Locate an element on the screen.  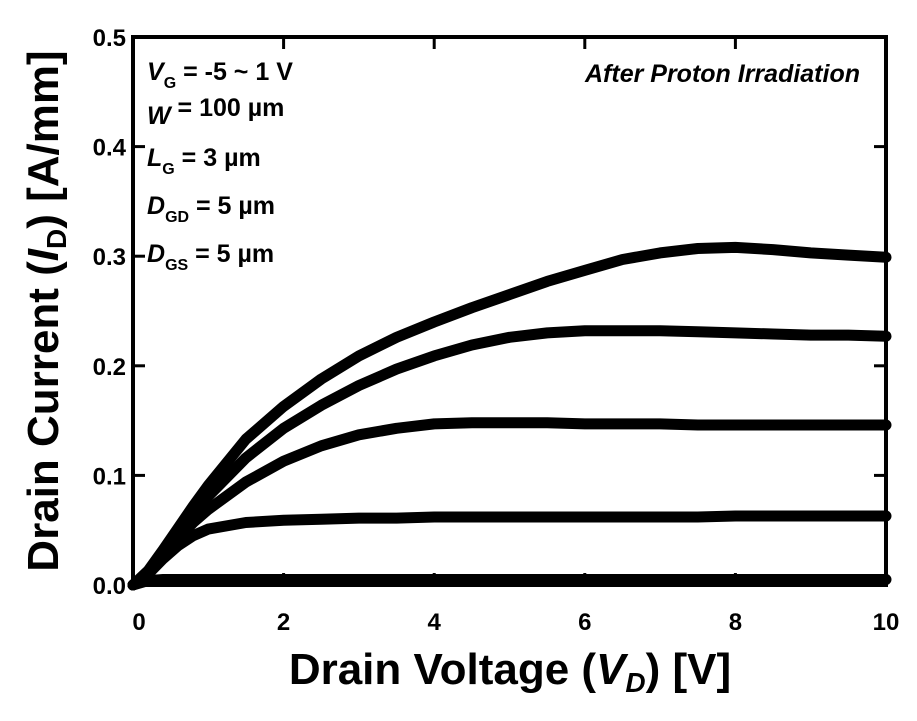
chart-annotation: After Proton Irradiation is located at coordinates (722, 74).